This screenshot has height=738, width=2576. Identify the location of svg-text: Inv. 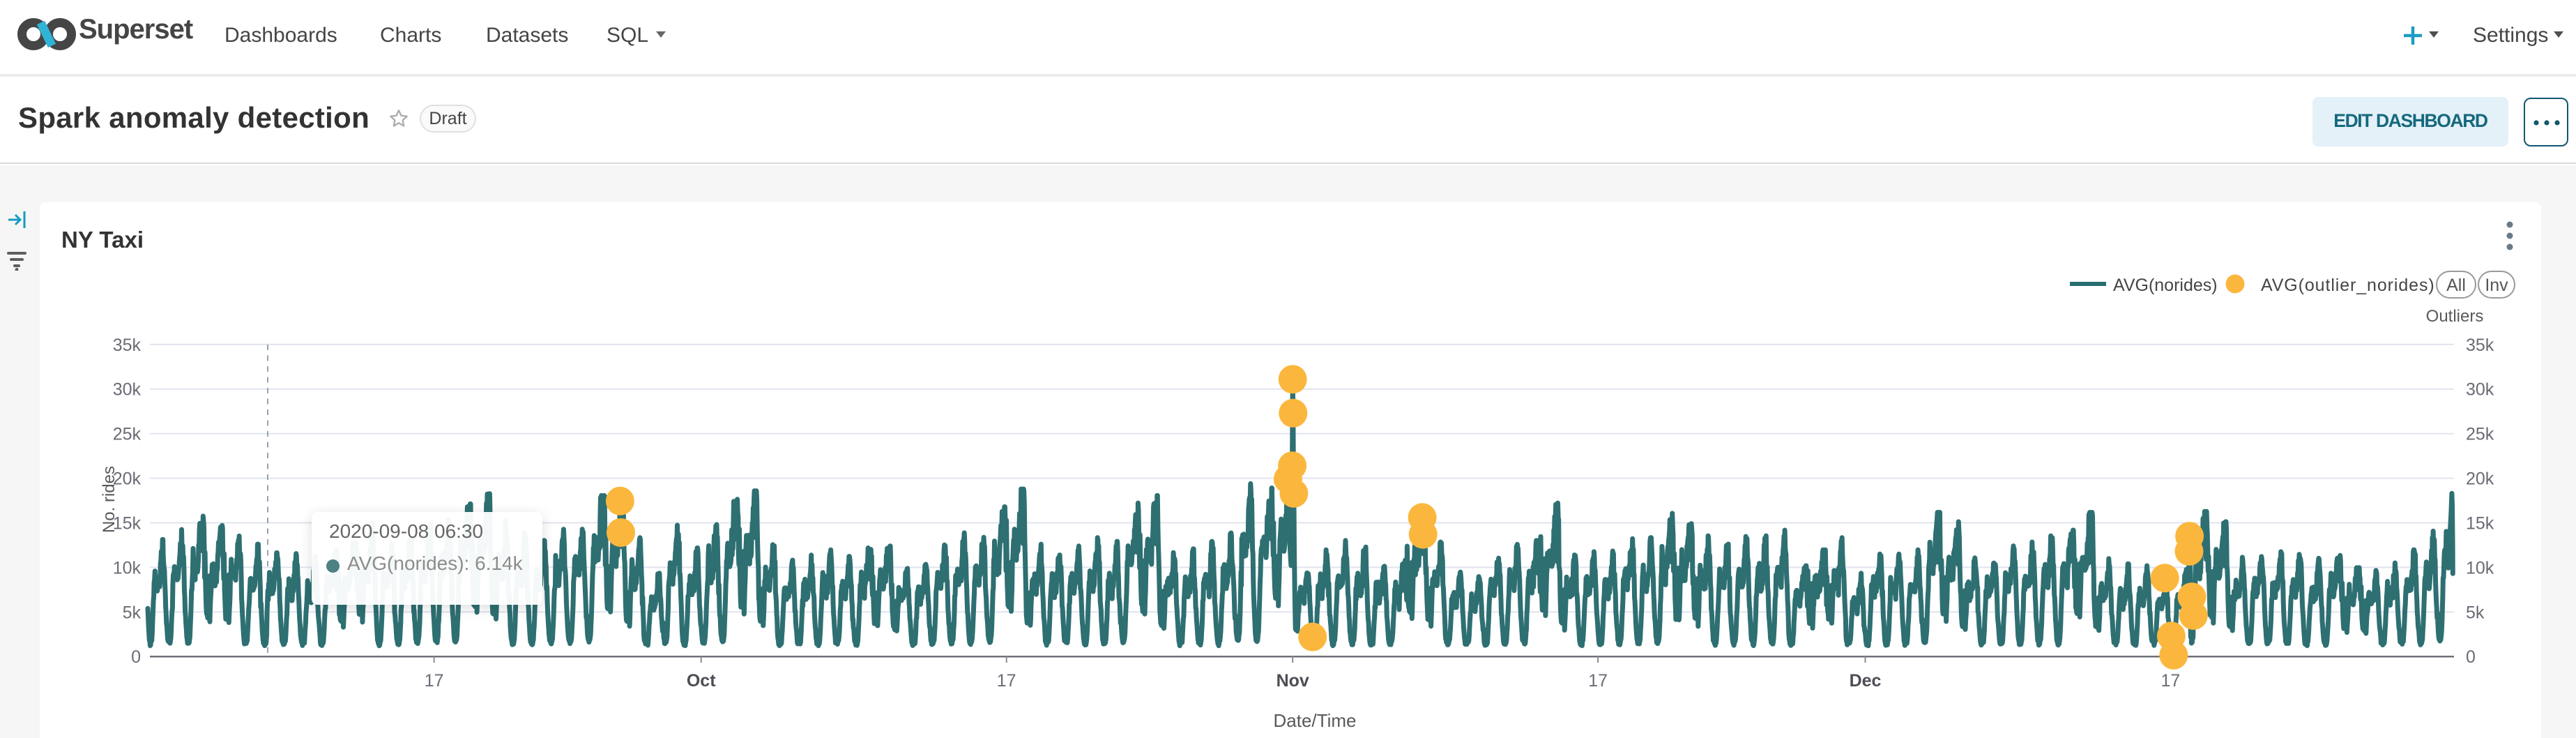
(2496, 285).